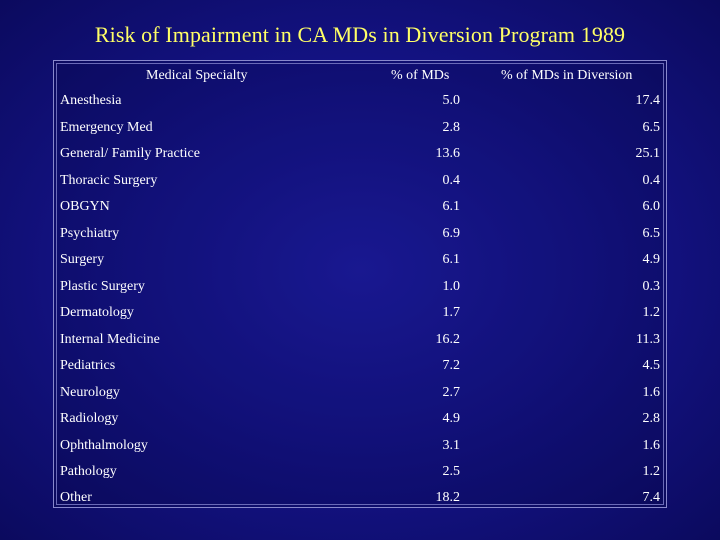 The image size is (720, 540). I want to click on pct-mds-cell: 2.5, so click(451, 471).